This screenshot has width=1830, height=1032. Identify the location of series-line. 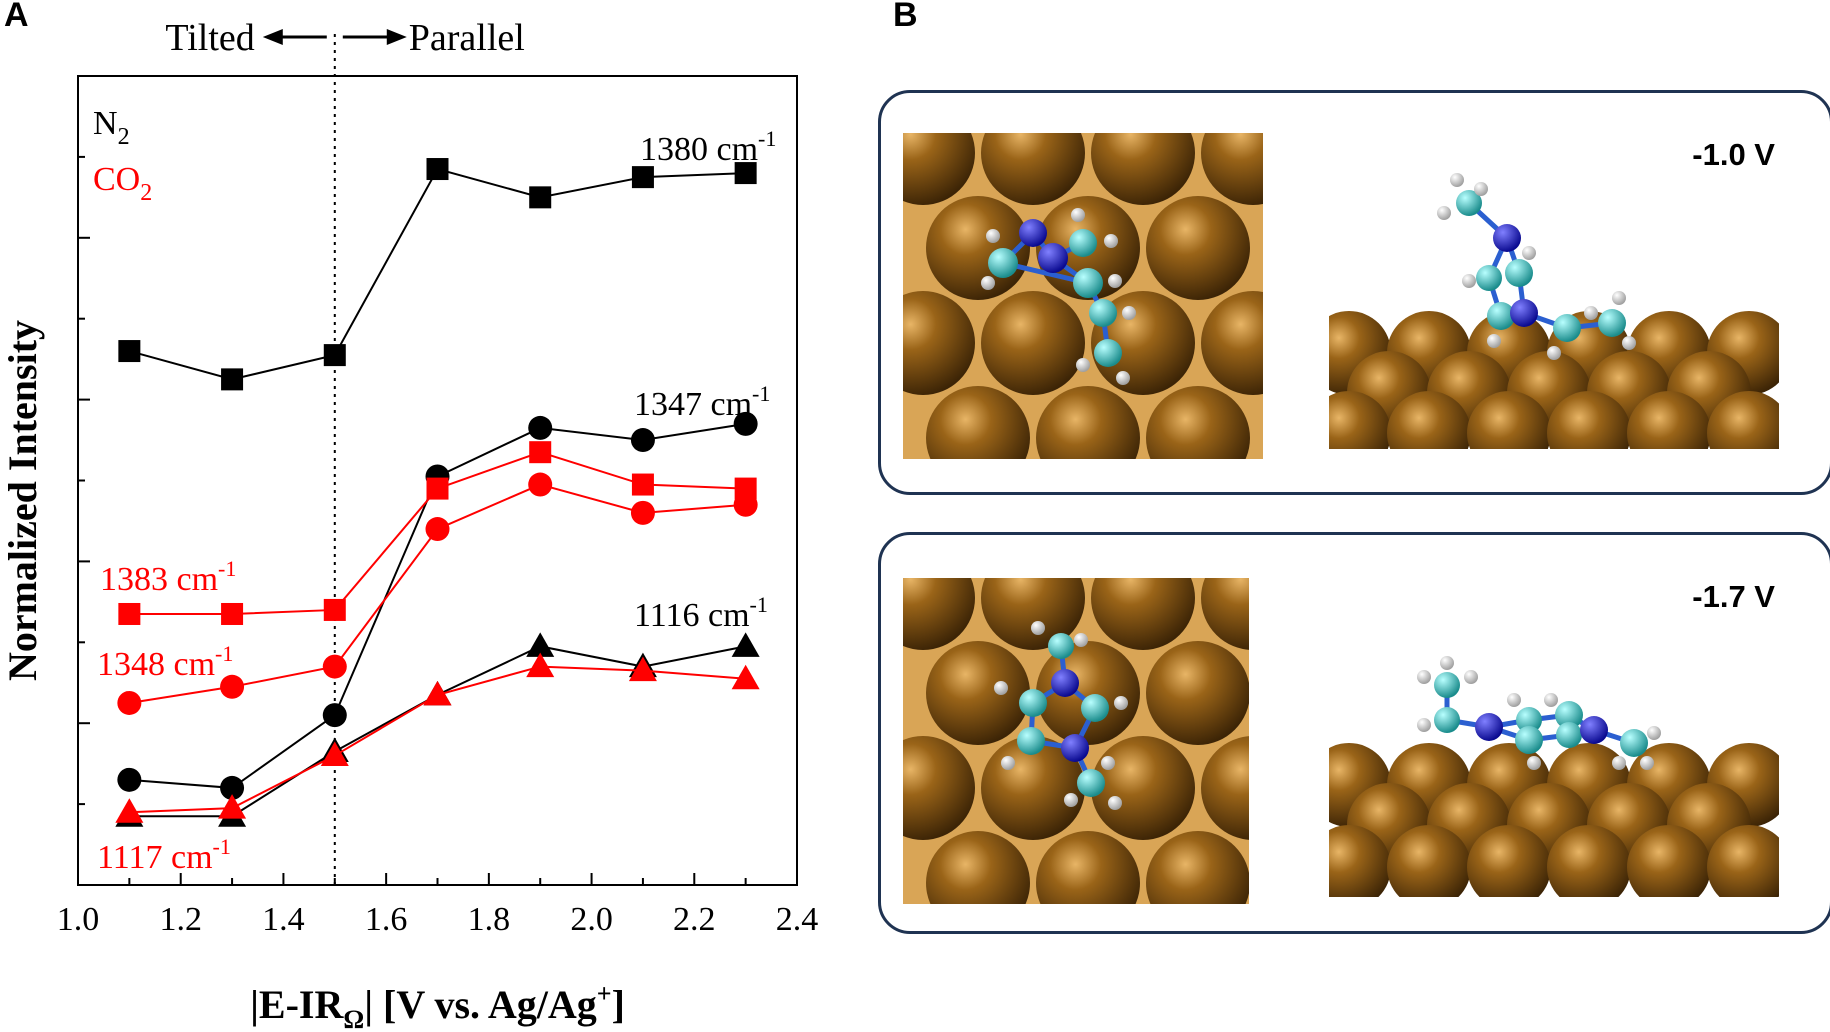
(437, 274).